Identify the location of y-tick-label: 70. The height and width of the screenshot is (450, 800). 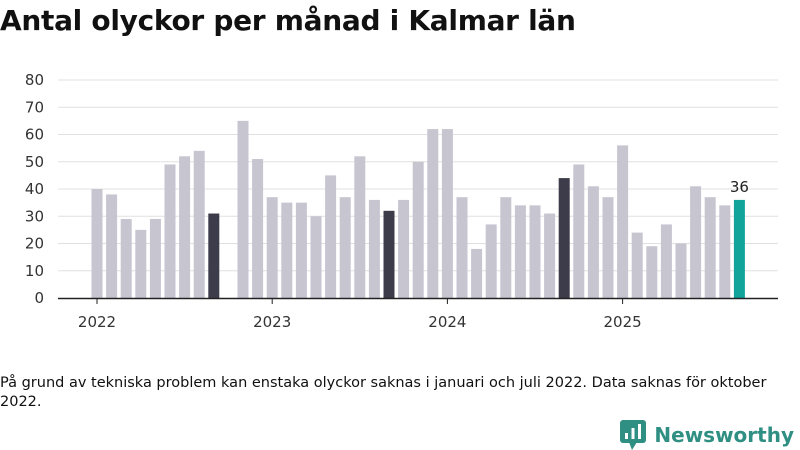
(34, 107).